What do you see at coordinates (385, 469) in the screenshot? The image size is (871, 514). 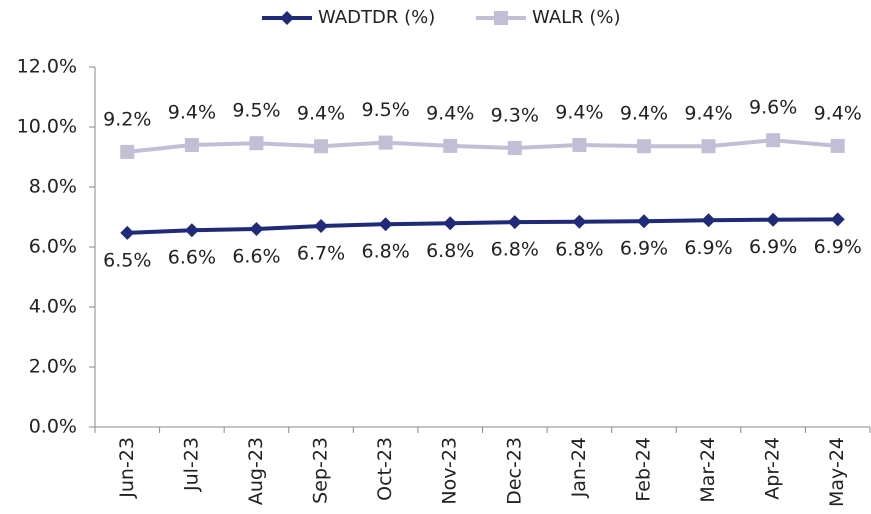 I see `x-tick-label: Oct-23` at bounding box center [385, 469].